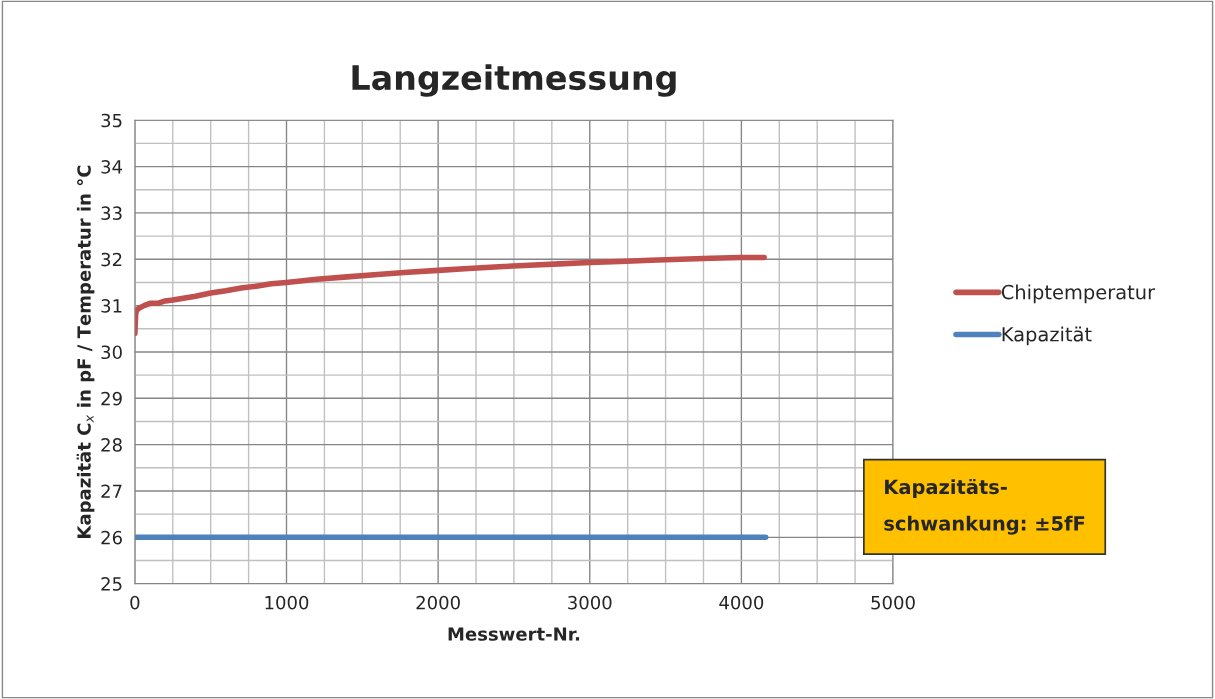 Image resolution: width=1215 pixels, height=699 pixels. I want to click on chart-title: Langzeitmessung, so click(514, 80).